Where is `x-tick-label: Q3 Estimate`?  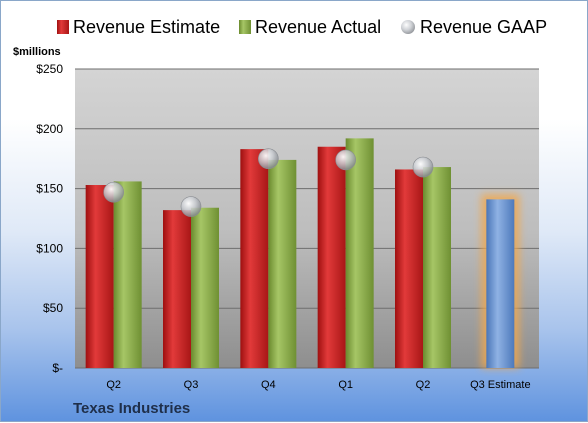 x-tick-label: Q3 Estimate is located at coordinates (500, 385).